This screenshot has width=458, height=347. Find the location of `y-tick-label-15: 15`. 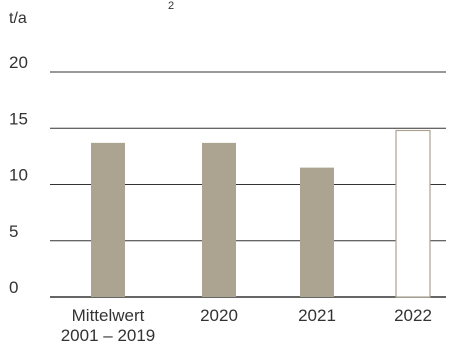

y-tick-label-15: 15 is located at coordinates (18, 118).